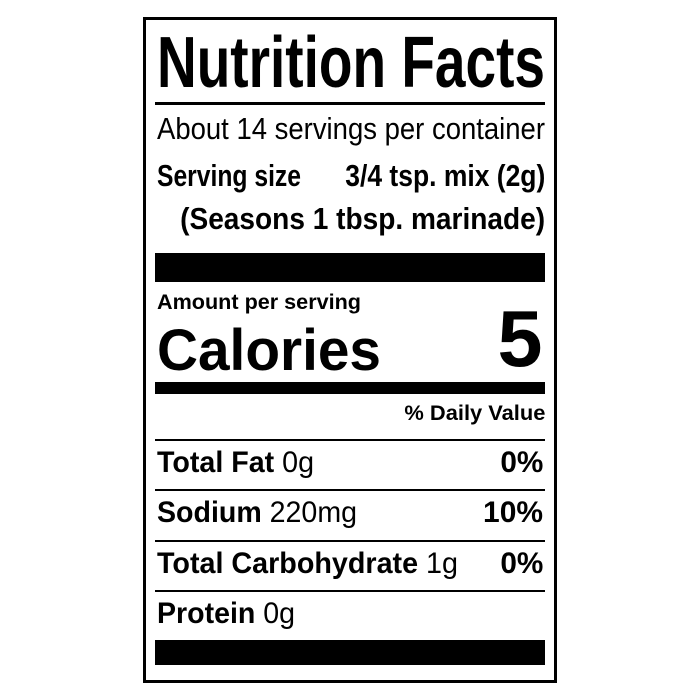 The height and width of the screenshot is (700, 700). I want to click on serving-size-value: 3/4 tsp. mix (2g), so click(445, 175).